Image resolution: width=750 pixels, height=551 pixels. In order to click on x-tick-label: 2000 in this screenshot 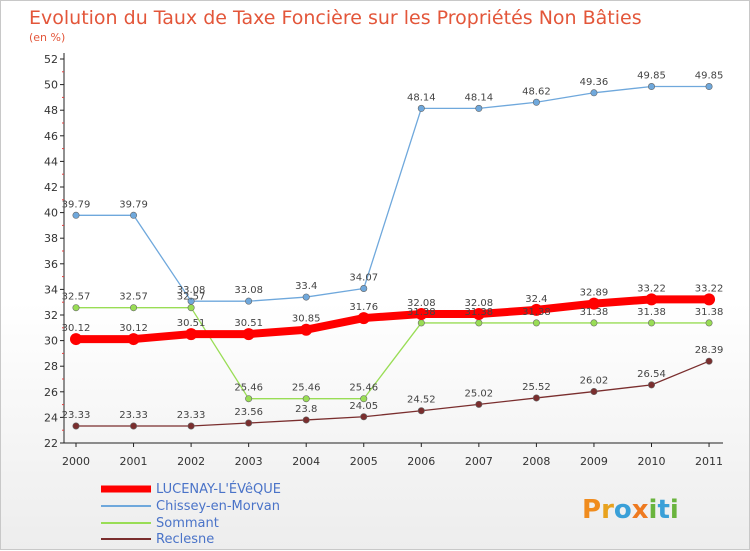, I will do `click(76, 461)`.